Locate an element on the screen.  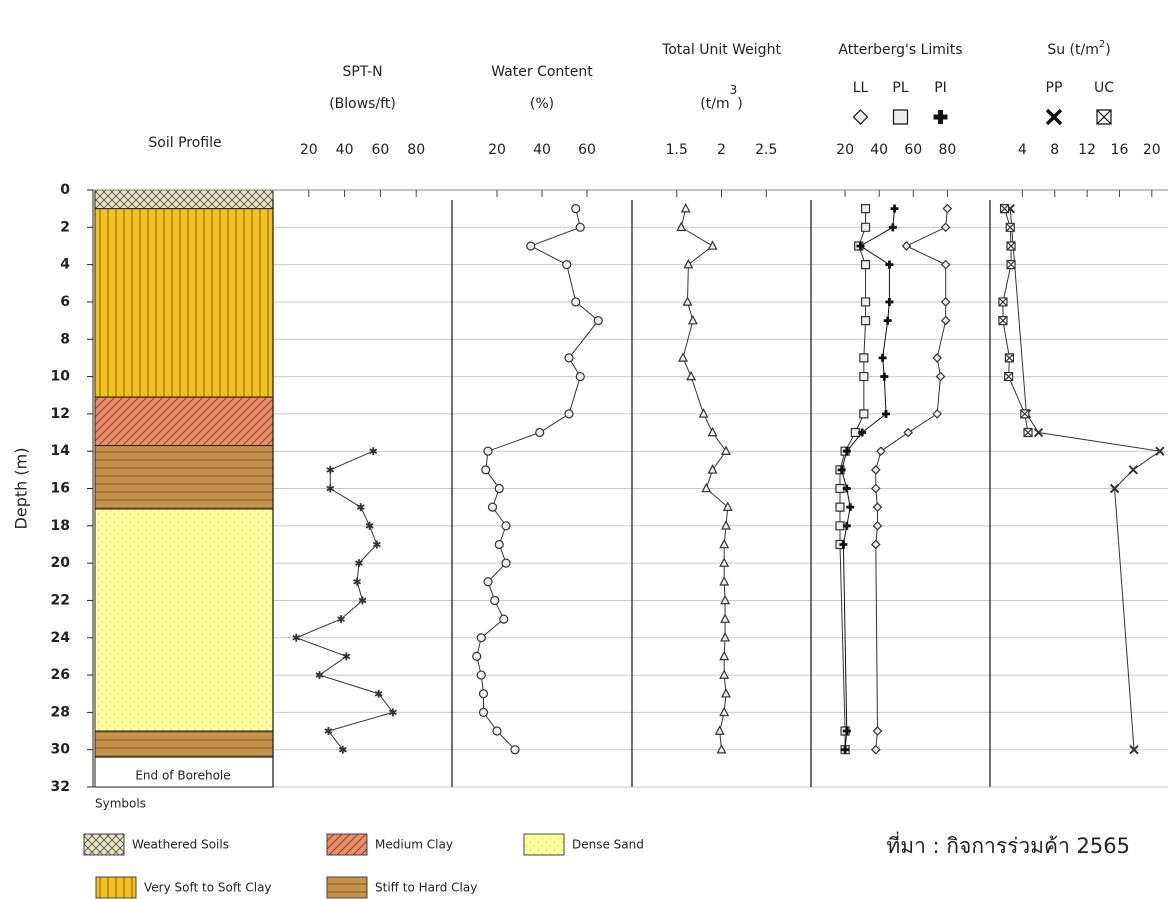
x-tick-label: 4 is located at coordinates (1022, 150).